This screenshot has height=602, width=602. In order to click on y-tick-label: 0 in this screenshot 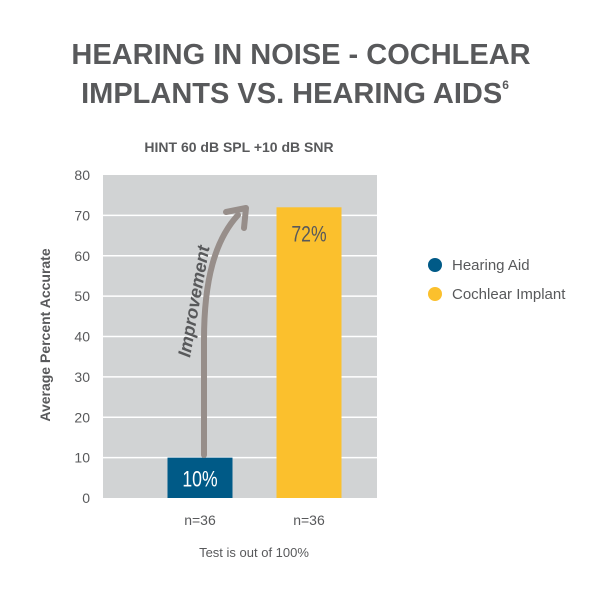, I will do `click(86, 498)`.